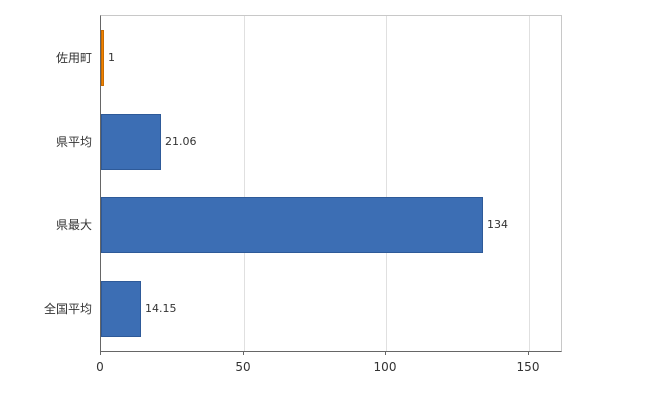 The height and width of the screenshot is (400, 650). What do you see at coordinates (528, 367) in the screenshot?
I see `x-tick-label: 150` at bounding box center [528, 367].